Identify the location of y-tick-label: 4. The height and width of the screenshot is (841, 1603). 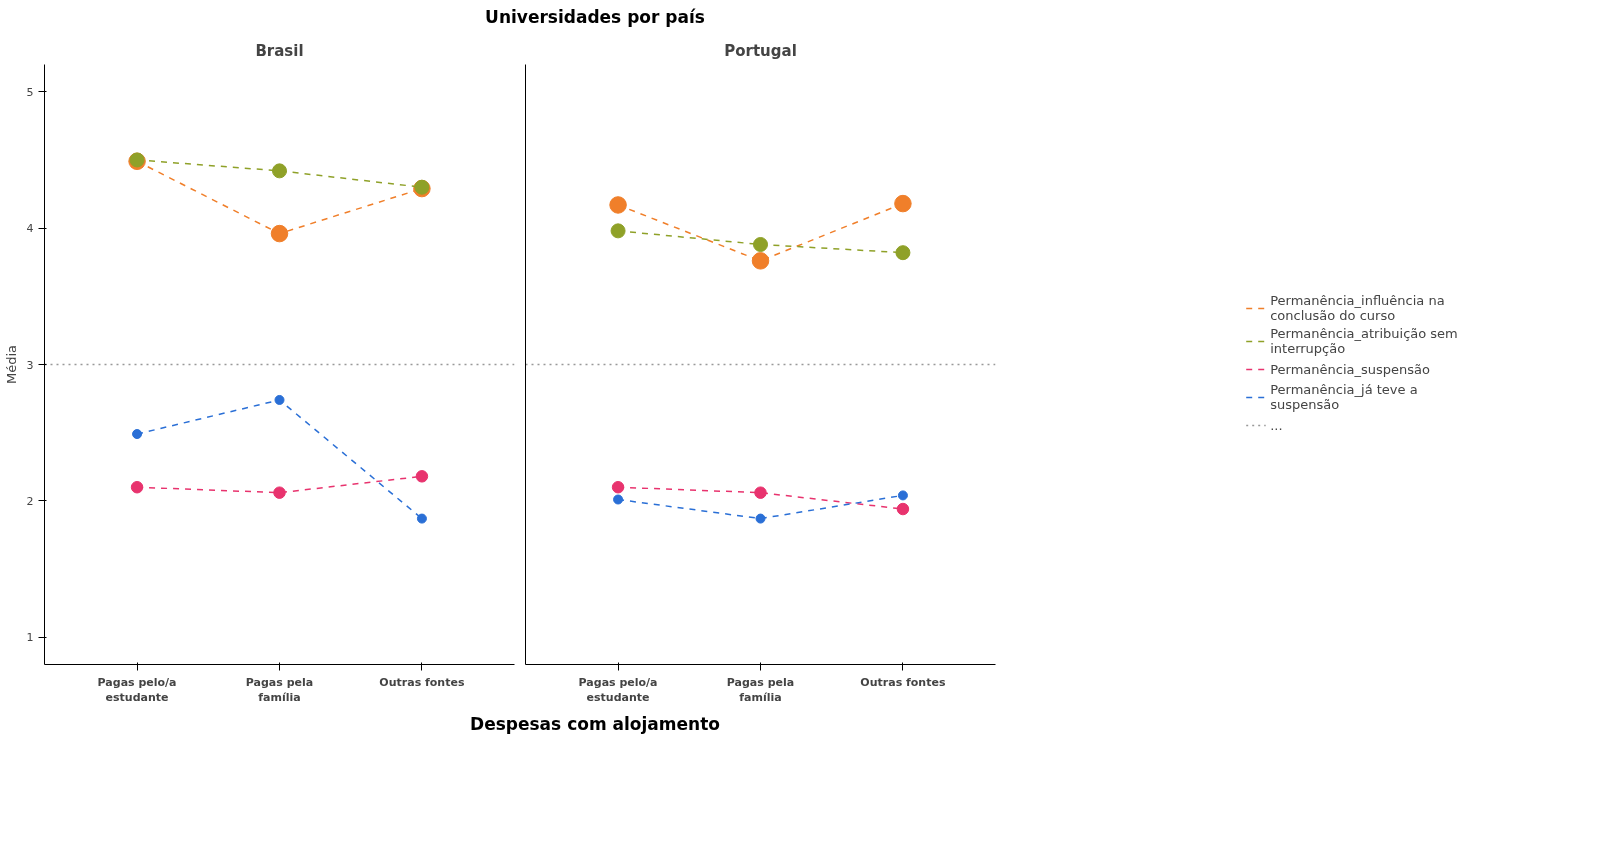
(30, 229).